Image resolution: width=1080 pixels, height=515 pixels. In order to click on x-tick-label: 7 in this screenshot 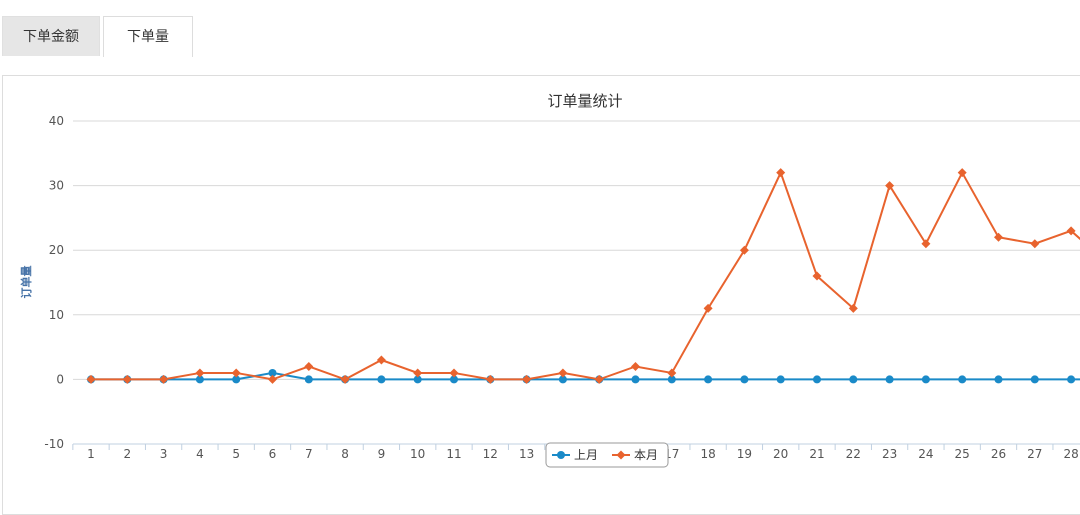, I will do `click(309, 454)`.